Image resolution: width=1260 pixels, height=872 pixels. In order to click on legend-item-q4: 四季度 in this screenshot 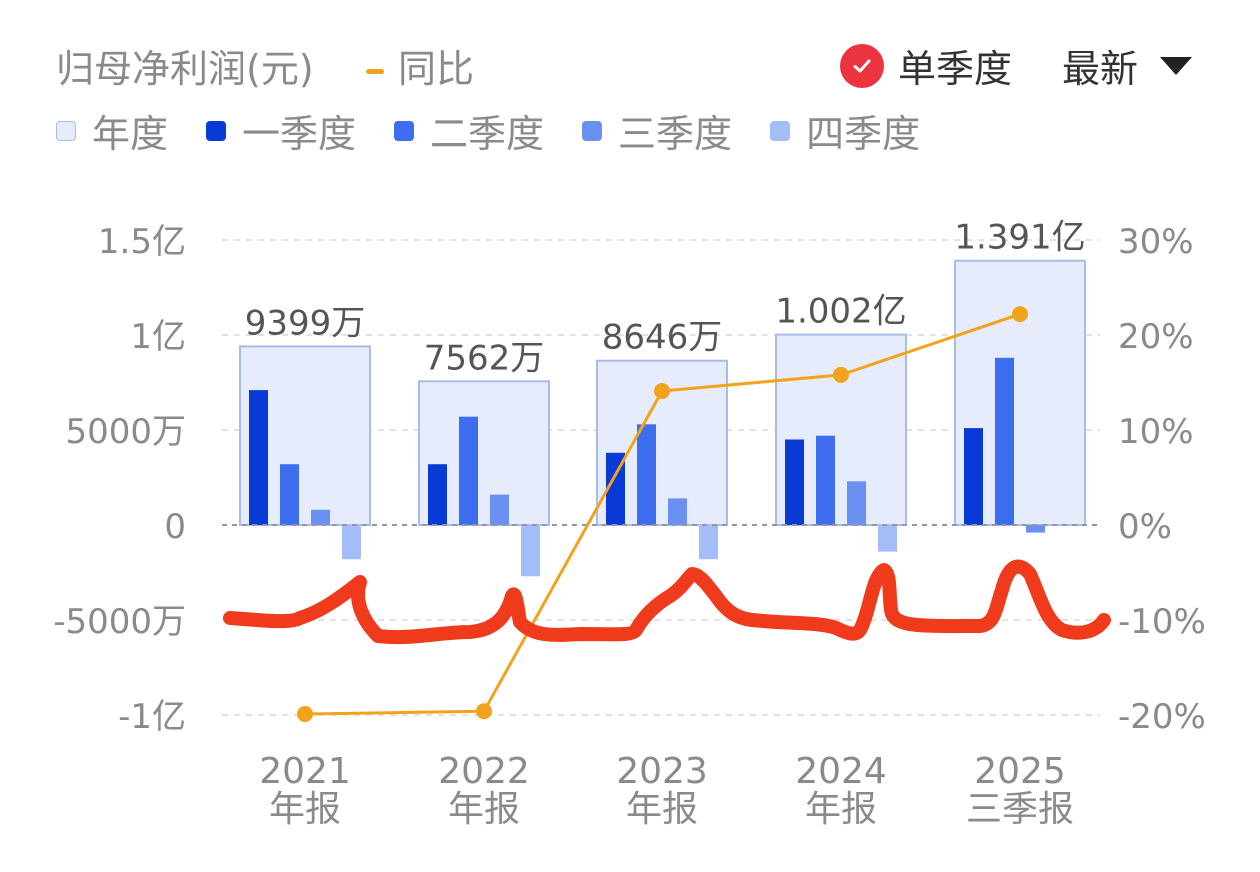, I will do `click(845, 130)`.